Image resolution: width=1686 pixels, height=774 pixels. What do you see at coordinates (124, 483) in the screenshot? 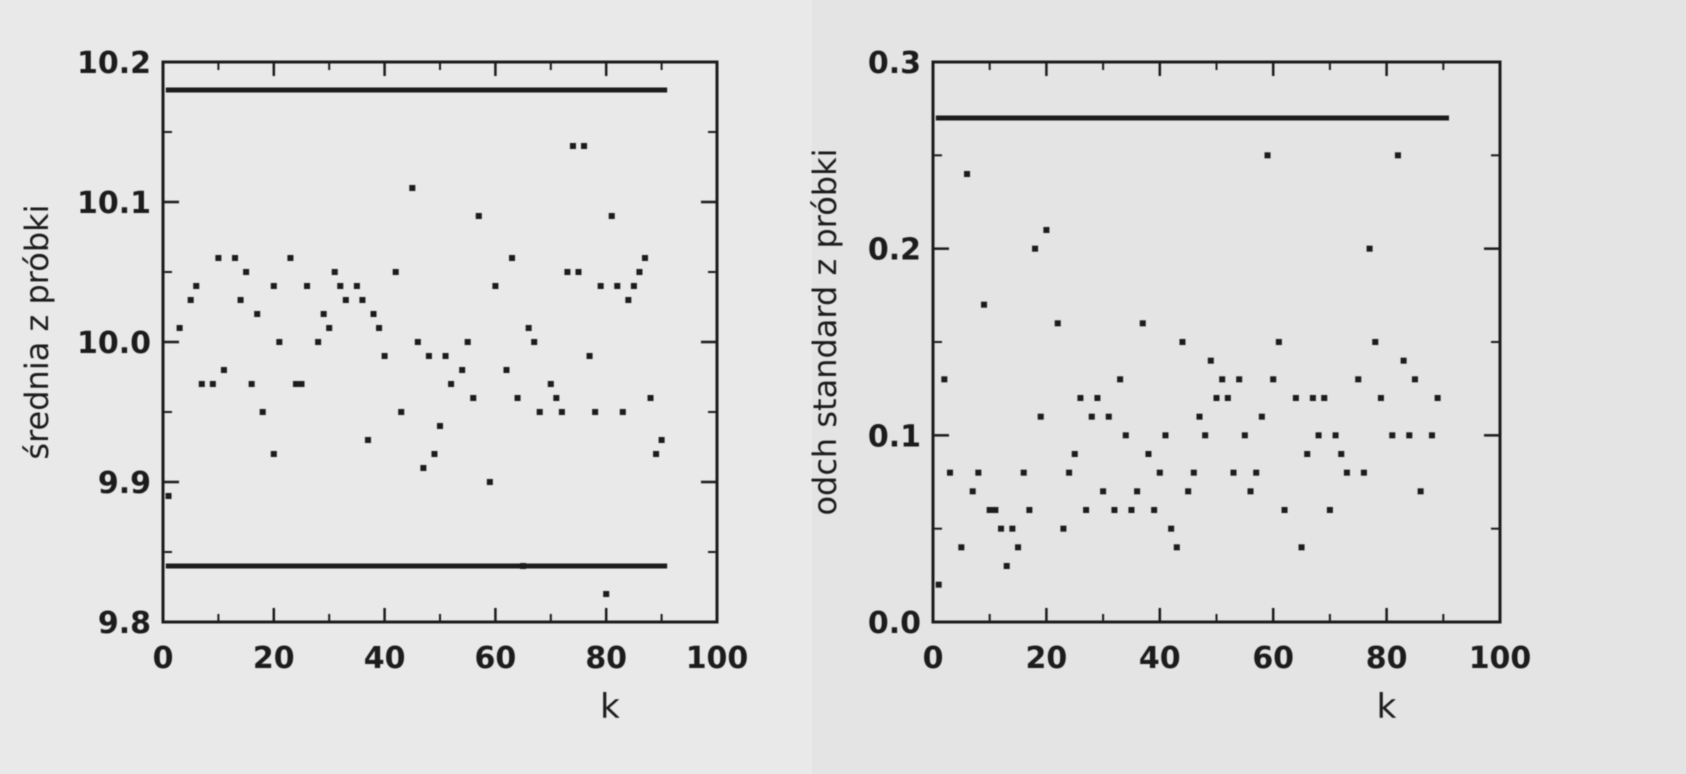
I see `y-tick-label: 9.9` at bounding box center [124, 483].